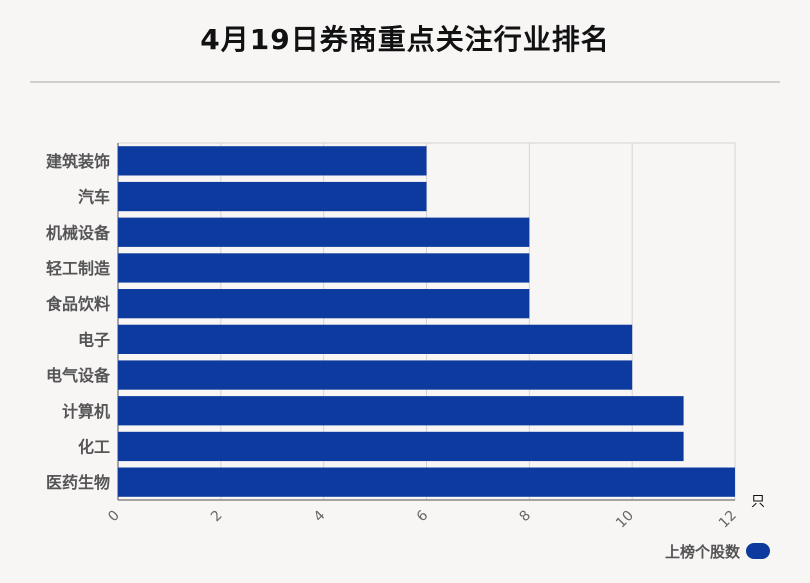 This screenshot has width=810, height=583. What do you see at coordinates (320, 516) in the screenshot?
I see `x-tick-label: 4` at bounding box center [320, 516].